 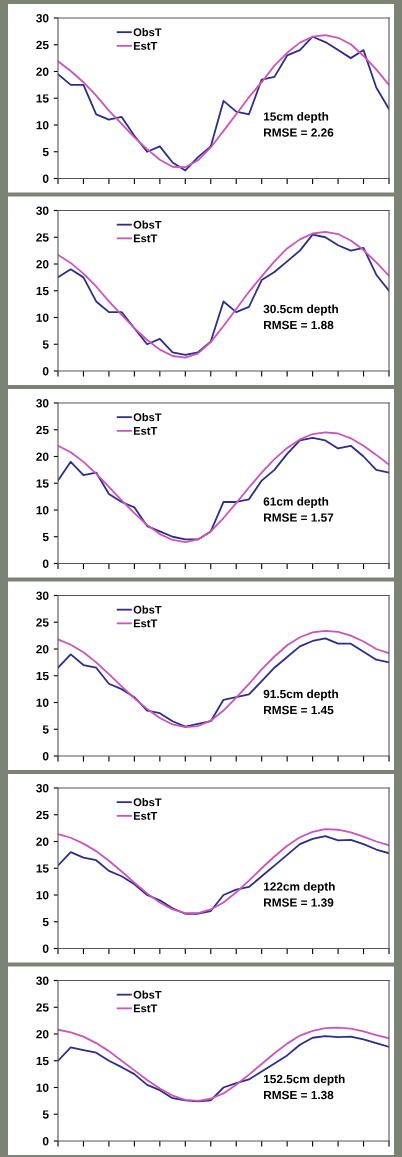 I want to click on annotation: RMSE = 1.88, so click(x=299, y=325).